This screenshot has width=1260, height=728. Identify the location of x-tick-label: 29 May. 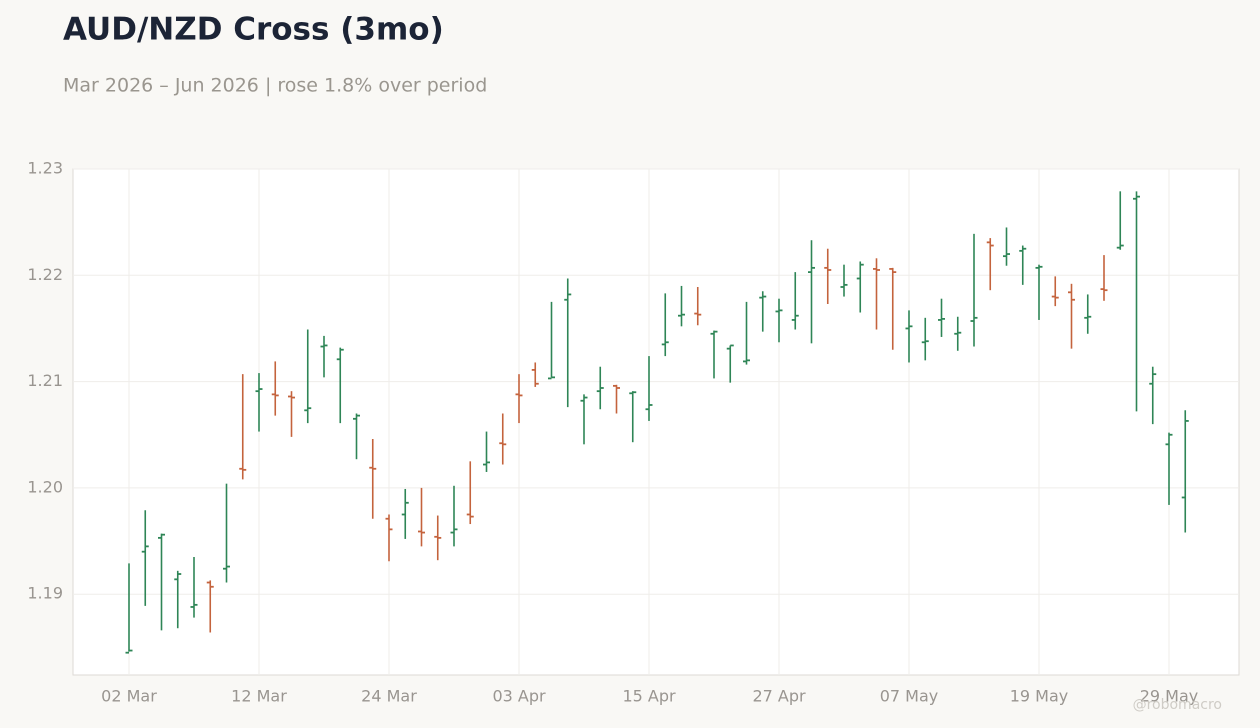
(1169, 696).